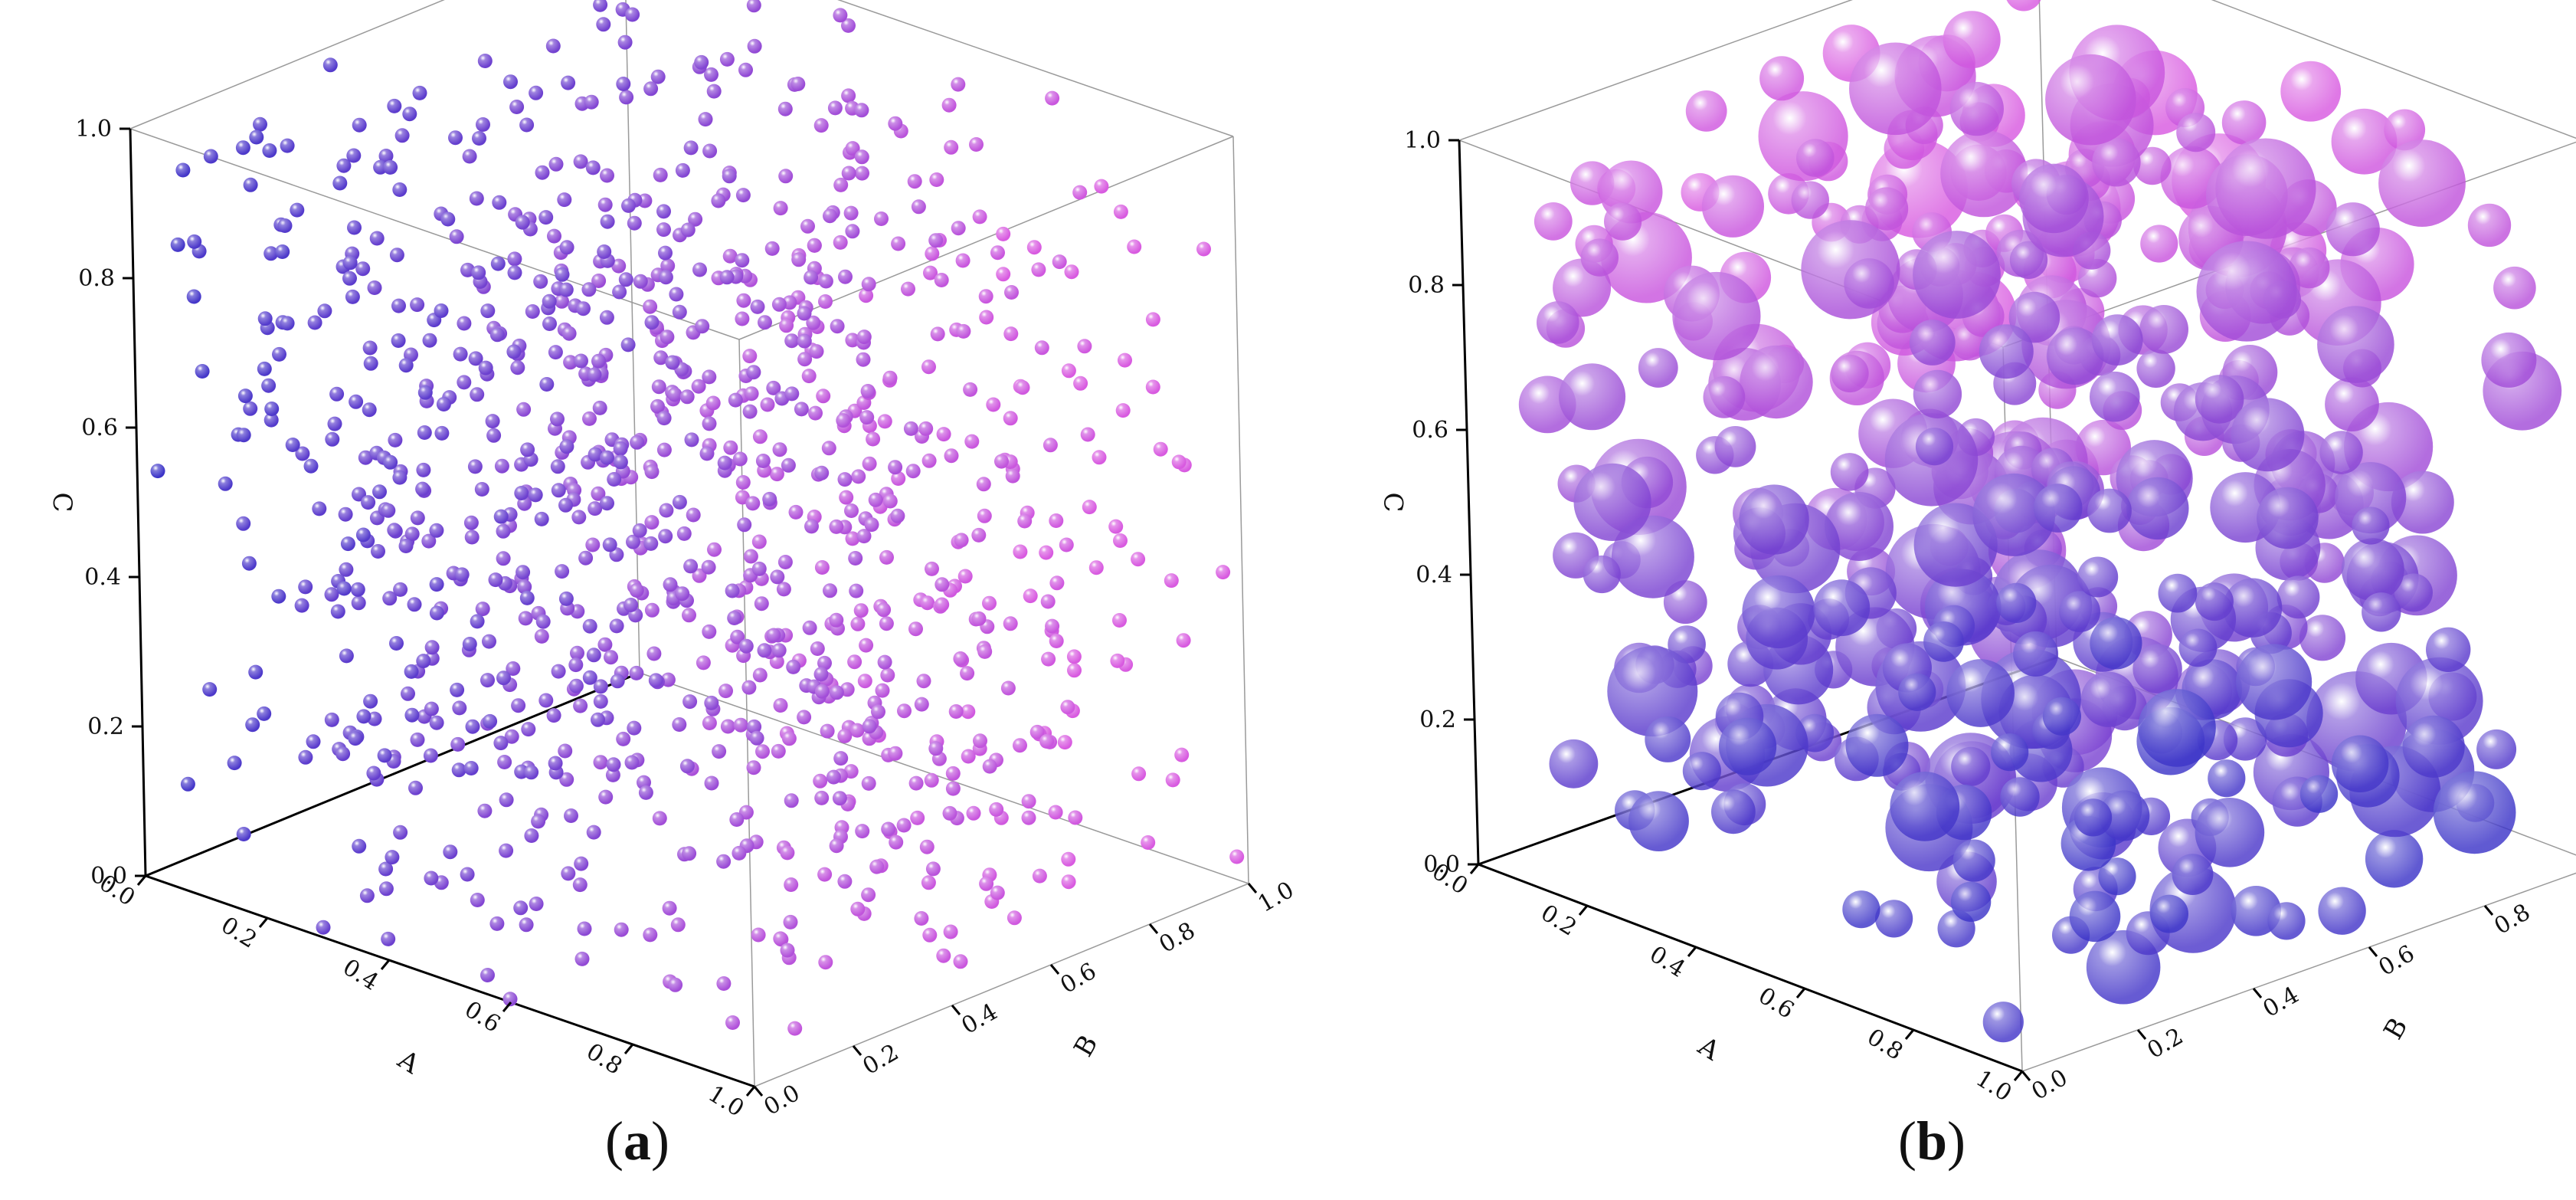  Describe the element at coordinates (450, 981) in the screenshot. I see `panel-a-axis-x` at that location.